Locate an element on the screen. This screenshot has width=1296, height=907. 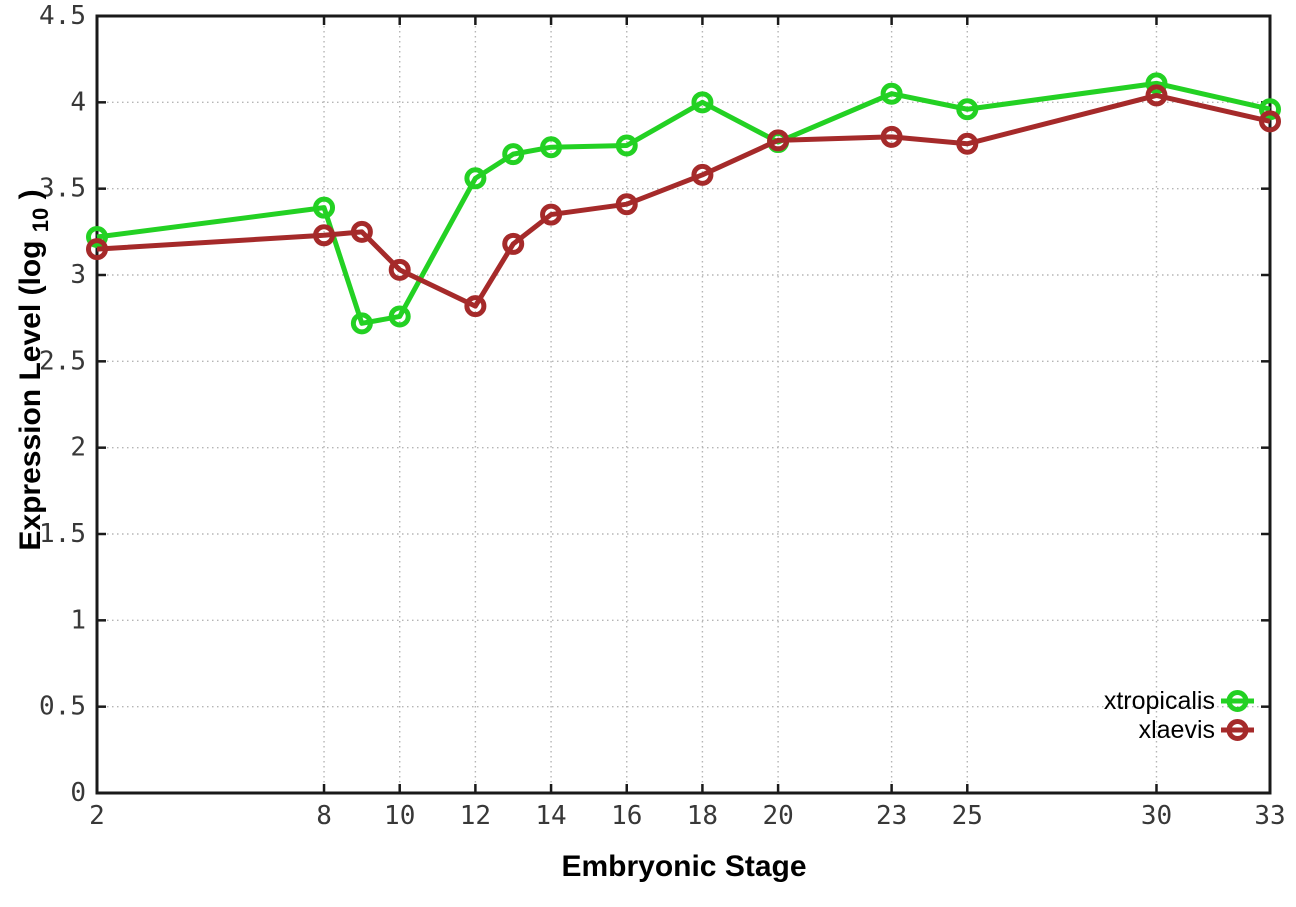
y-tick-label: 1 is located at coordinates (78, 620).